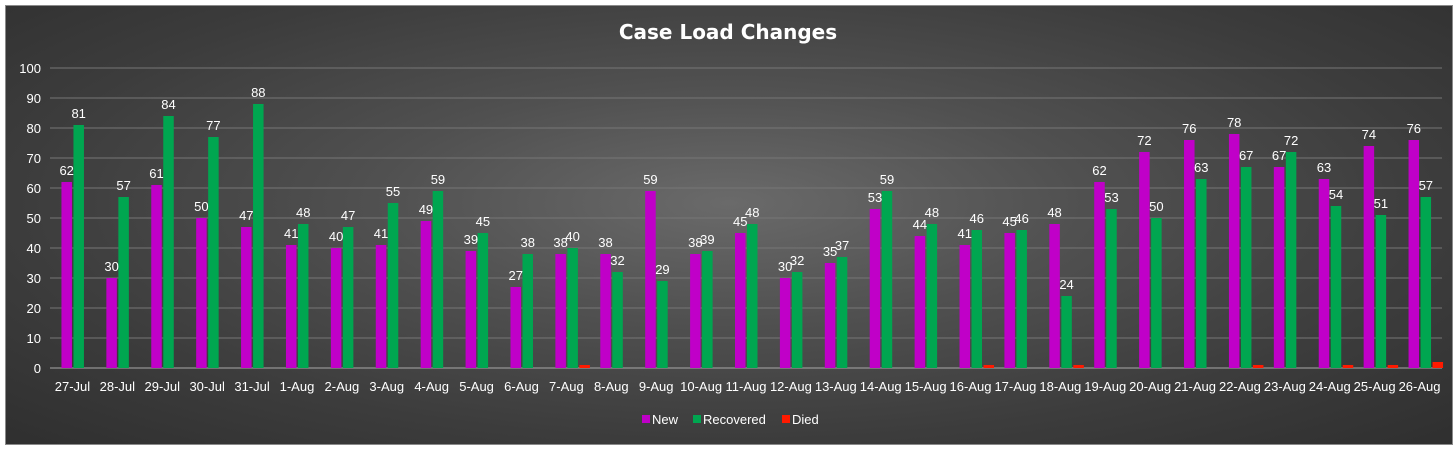 The height and width of the screenshot is (449, 1456). Describe the element at coordinates (875, 288) in the screenshot. I see `bar-new-14-Aug` at that location.